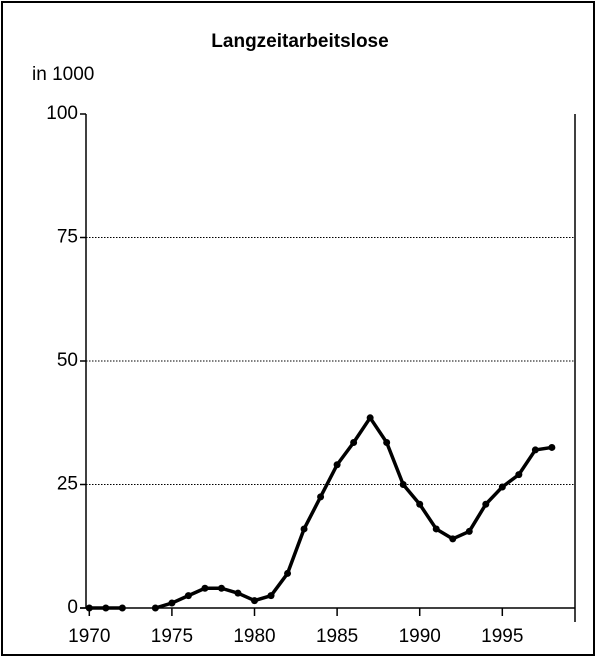  What do you see at coordinates (420, 636) in the screenshot?
I see `x-tick-label: 1990` at bounding box center [420, 636].